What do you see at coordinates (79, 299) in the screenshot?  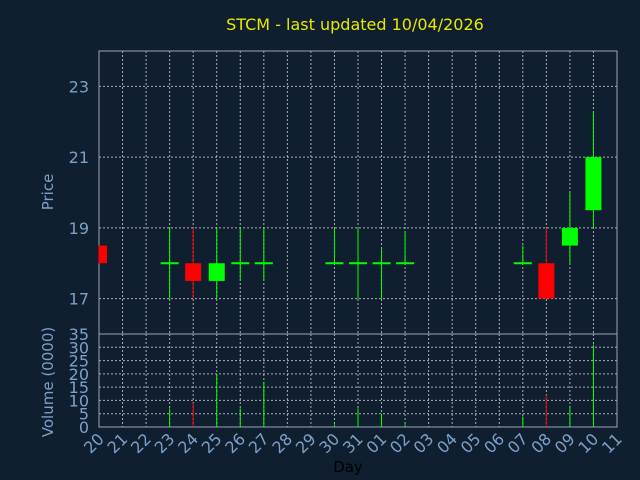 I see `price-tick-label: 17` at bounding box center [79, 299].